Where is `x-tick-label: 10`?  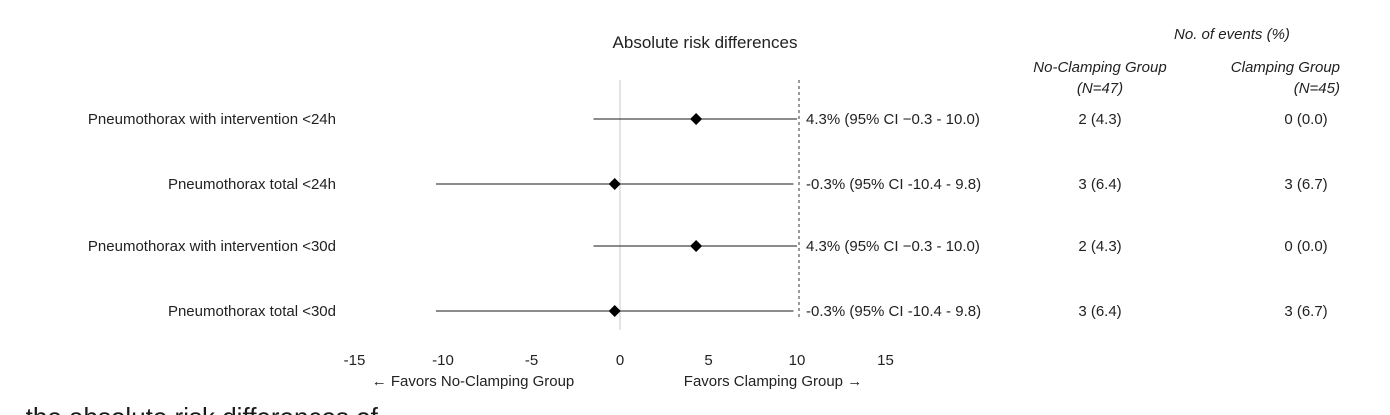 x-tick-label: 10 is located at coordinates (797, 360).